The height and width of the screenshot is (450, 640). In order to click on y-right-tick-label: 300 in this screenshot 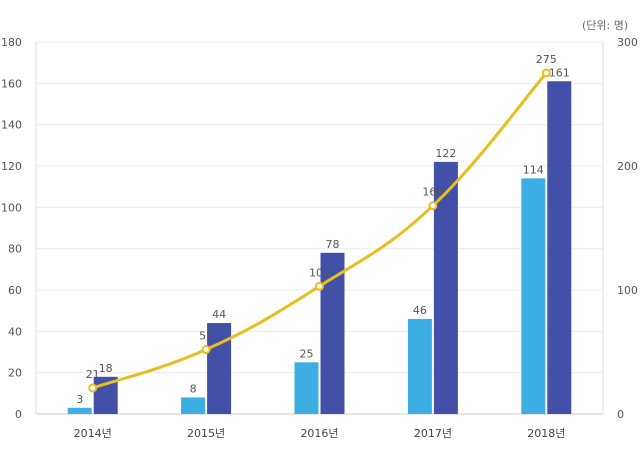, I will do `click(627, 42)`.